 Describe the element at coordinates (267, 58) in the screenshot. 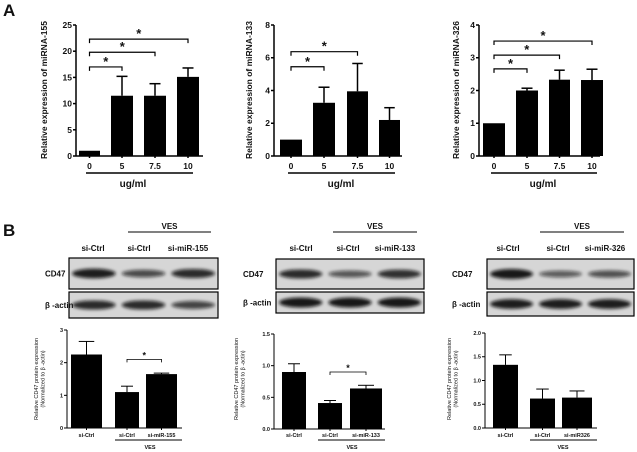

I see `y-tick-label: 6` at that location.